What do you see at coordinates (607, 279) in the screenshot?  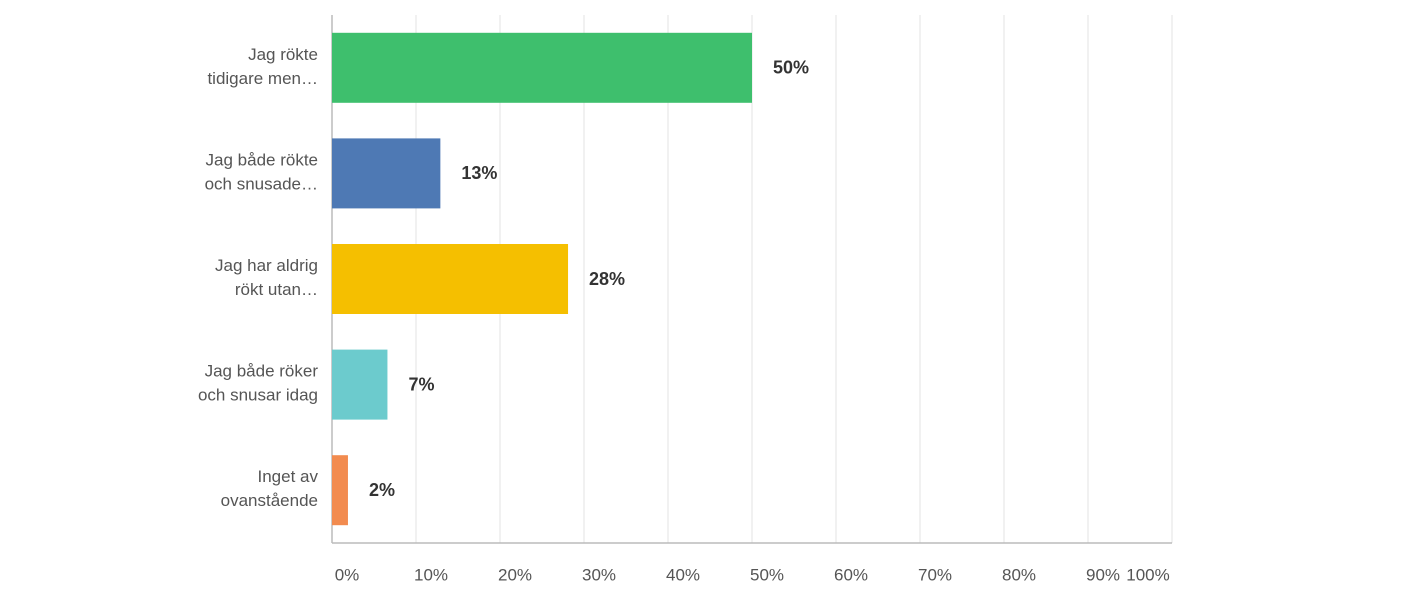 I see `value-label: 28%` at bounding box center [607, 279].